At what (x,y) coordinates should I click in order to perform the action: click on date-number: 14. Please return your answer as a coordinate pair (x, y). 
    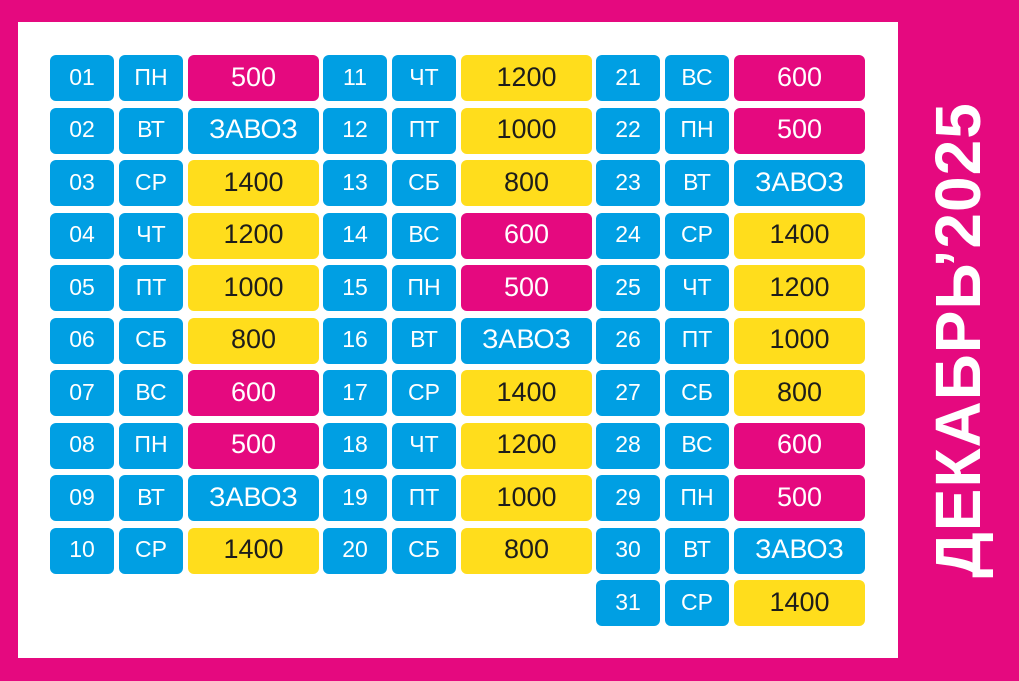
    Looking at the image, I should click on (355, 235).